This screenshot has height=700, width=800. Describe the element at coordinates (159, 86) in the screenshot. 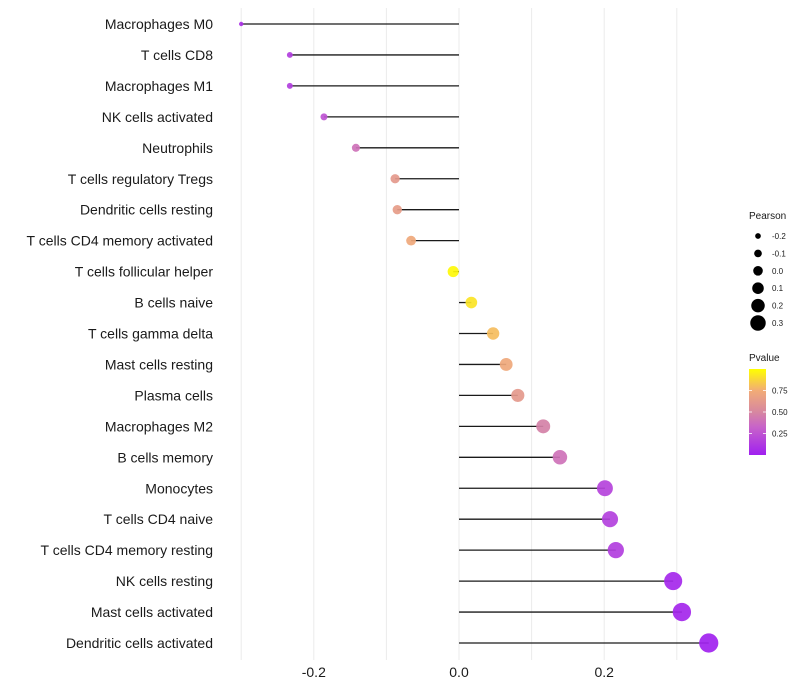

I see `y-axis-label: Macrophages M1` at that location.